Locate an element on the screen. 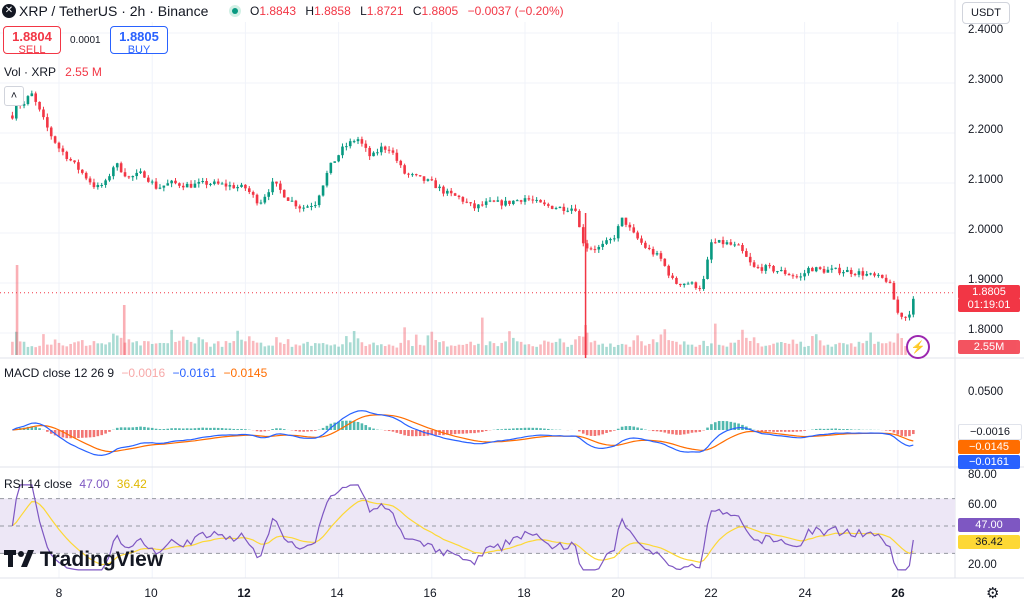  collapse-chevron-icon: ˄ is located at coordinates (14, 96).